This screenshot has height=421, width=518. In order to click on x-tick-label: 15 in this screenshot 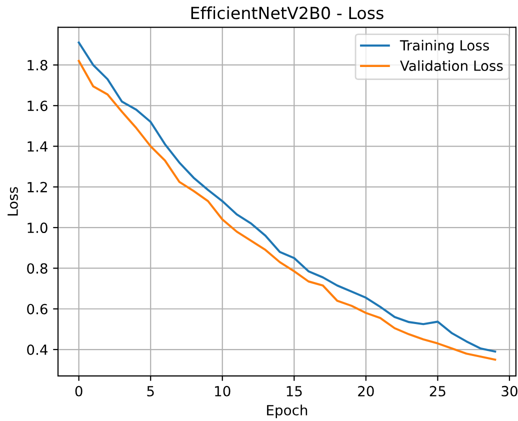, I will do `click(294, 391)`.